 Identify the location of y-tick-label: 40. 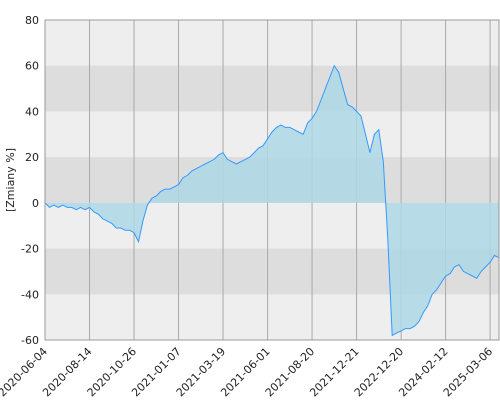
(32, 111).